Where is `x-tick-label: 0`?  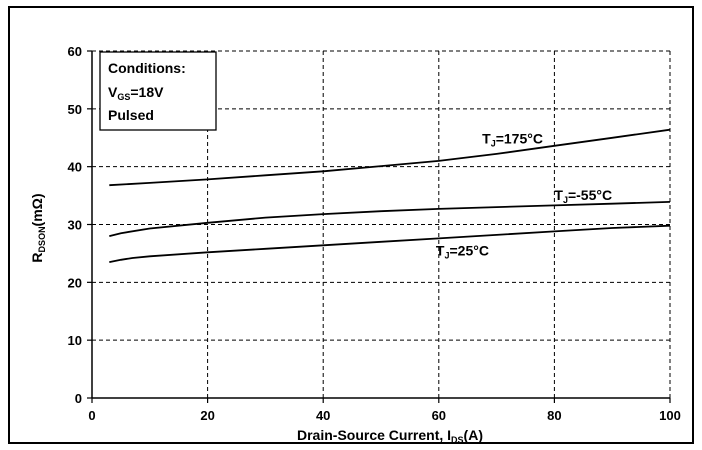
x-tick-label: 0 is located at coordinates (91, 415).